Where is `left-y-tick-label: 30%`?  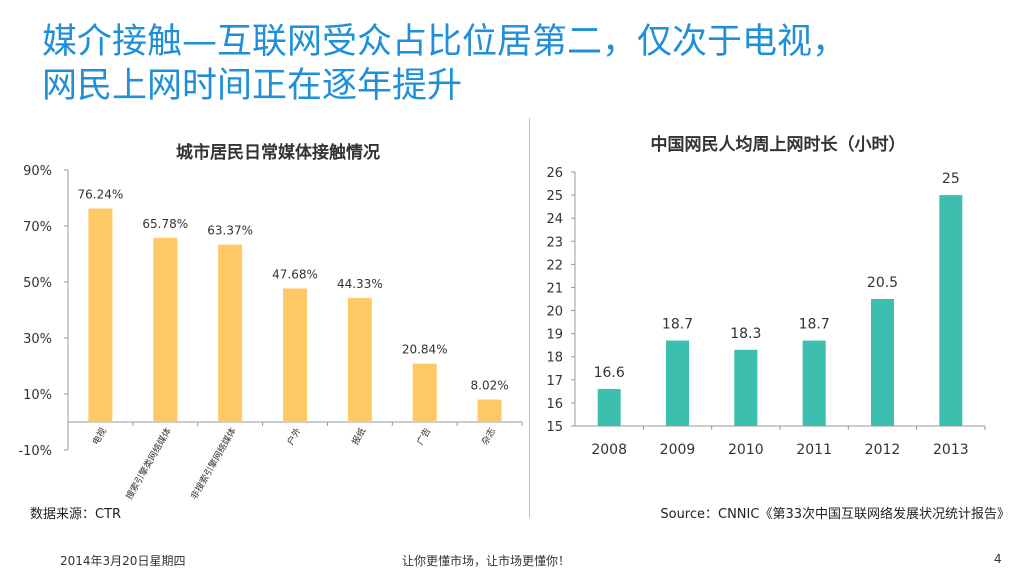
left-y-tick-label: 30% is located at coordinates (37, 339).